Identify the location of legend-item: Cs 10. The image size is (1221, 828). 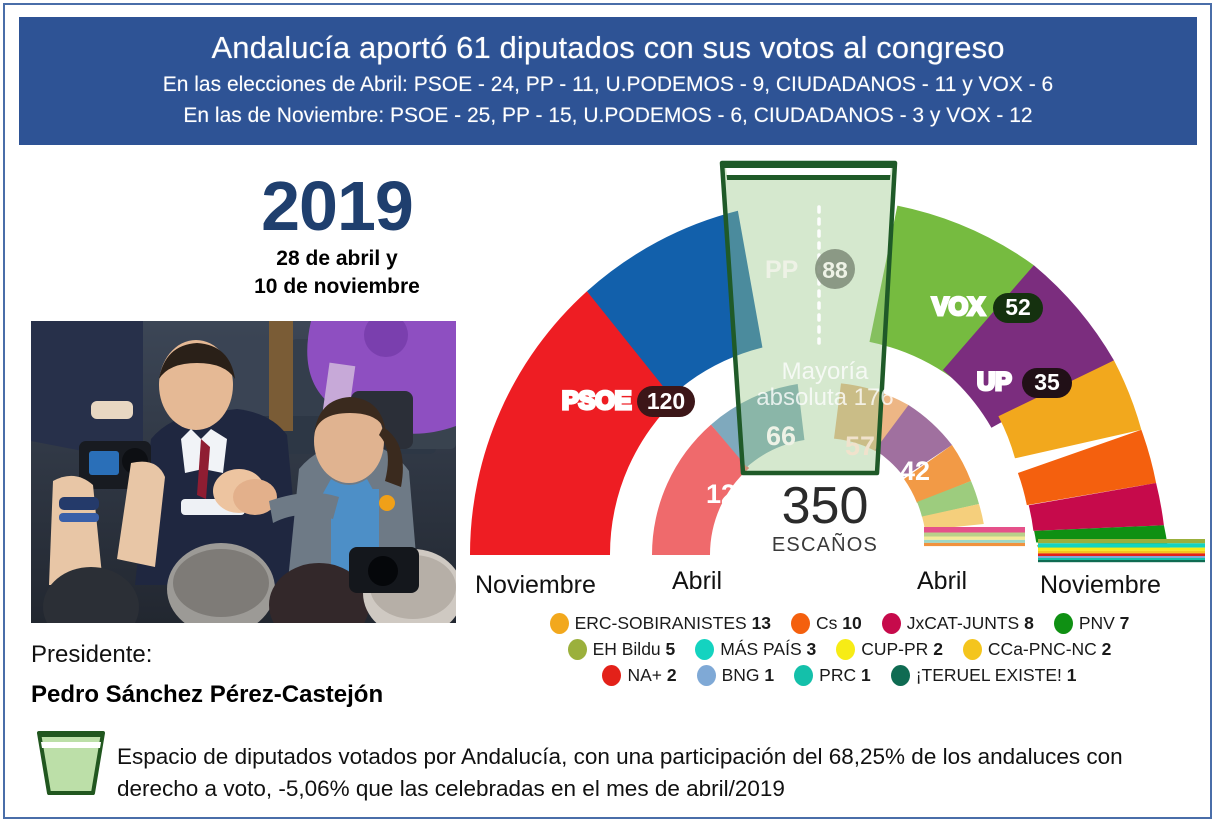
(826, 623).